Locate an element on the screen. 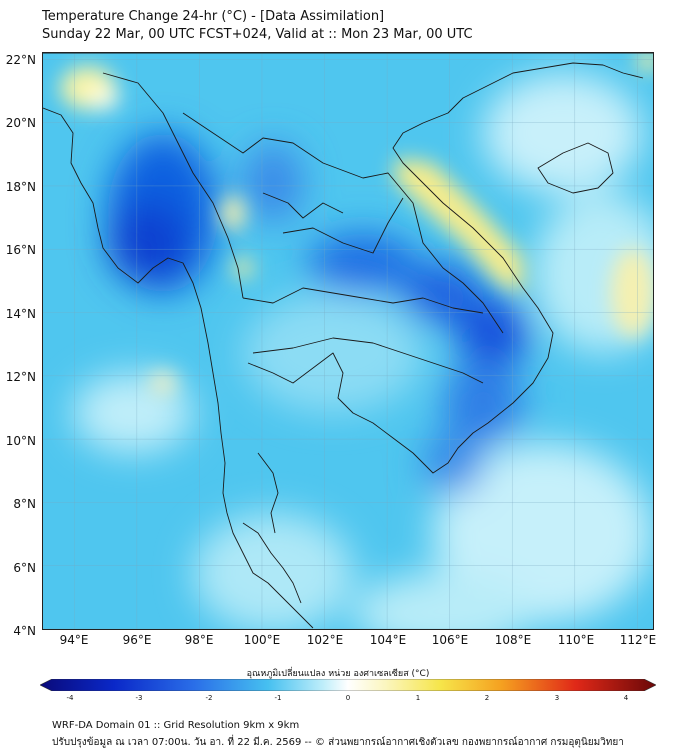  lon-tick: 110°E is located at coordinates (576, 640).